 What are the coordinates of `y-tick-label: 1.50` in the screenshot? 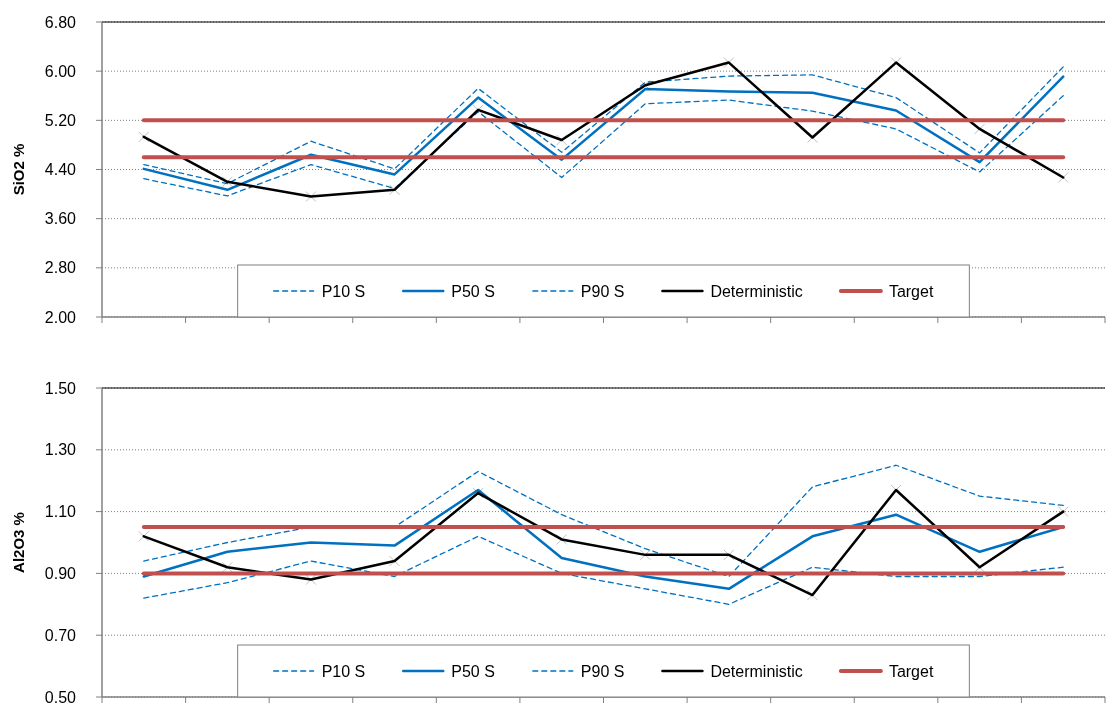 It's located at (60, 388).